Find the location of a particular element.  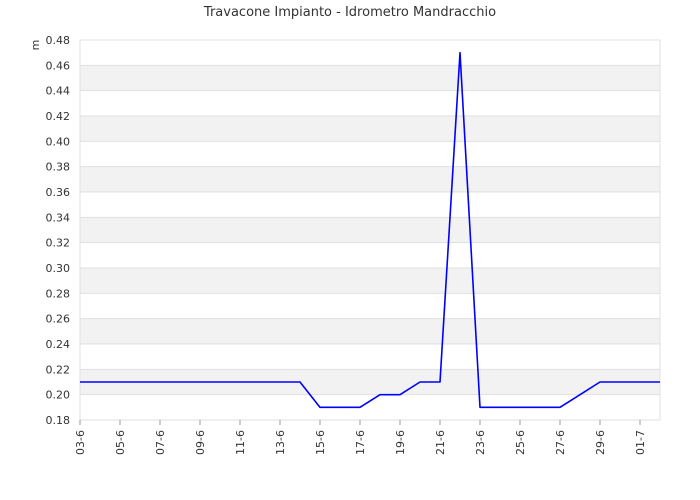

y-tick-label: 0.44 is located at coordinates (58, 91).